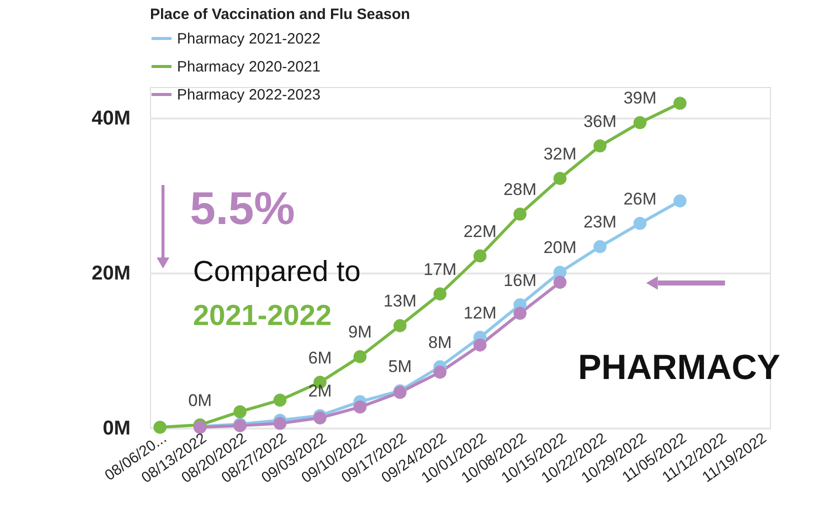  Describe the element at coordinates (560, 154) in the screenshot. I see `data-label: 32M` at that location.